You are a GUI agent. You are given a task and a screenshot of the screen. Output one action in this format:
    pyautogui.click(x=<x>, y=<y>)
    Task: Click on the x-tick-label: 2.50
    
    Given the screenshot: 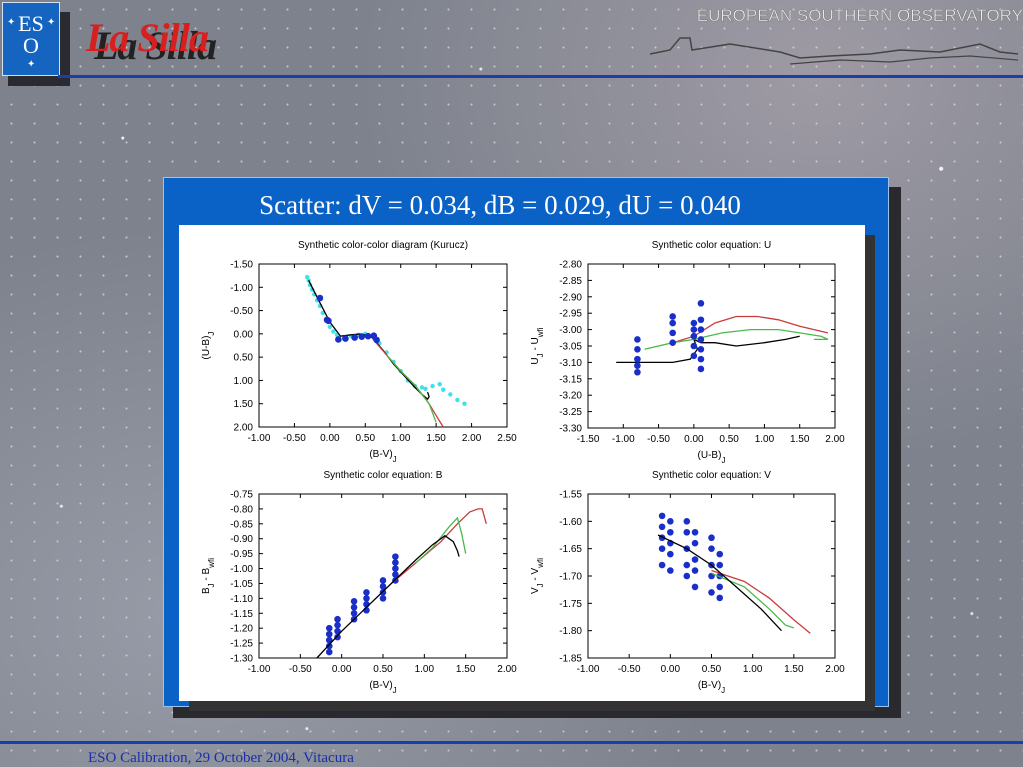 What is the action you would take?
    pyautogui.click(x=507, y=438)
    